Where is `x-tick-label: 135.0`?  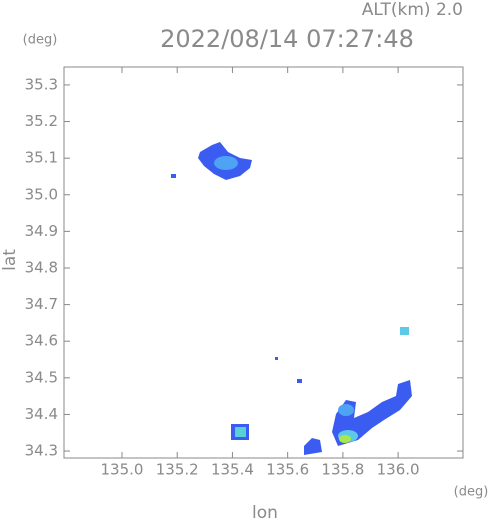 x-tick-label: 135.0 is located at coordinates (122, 470).